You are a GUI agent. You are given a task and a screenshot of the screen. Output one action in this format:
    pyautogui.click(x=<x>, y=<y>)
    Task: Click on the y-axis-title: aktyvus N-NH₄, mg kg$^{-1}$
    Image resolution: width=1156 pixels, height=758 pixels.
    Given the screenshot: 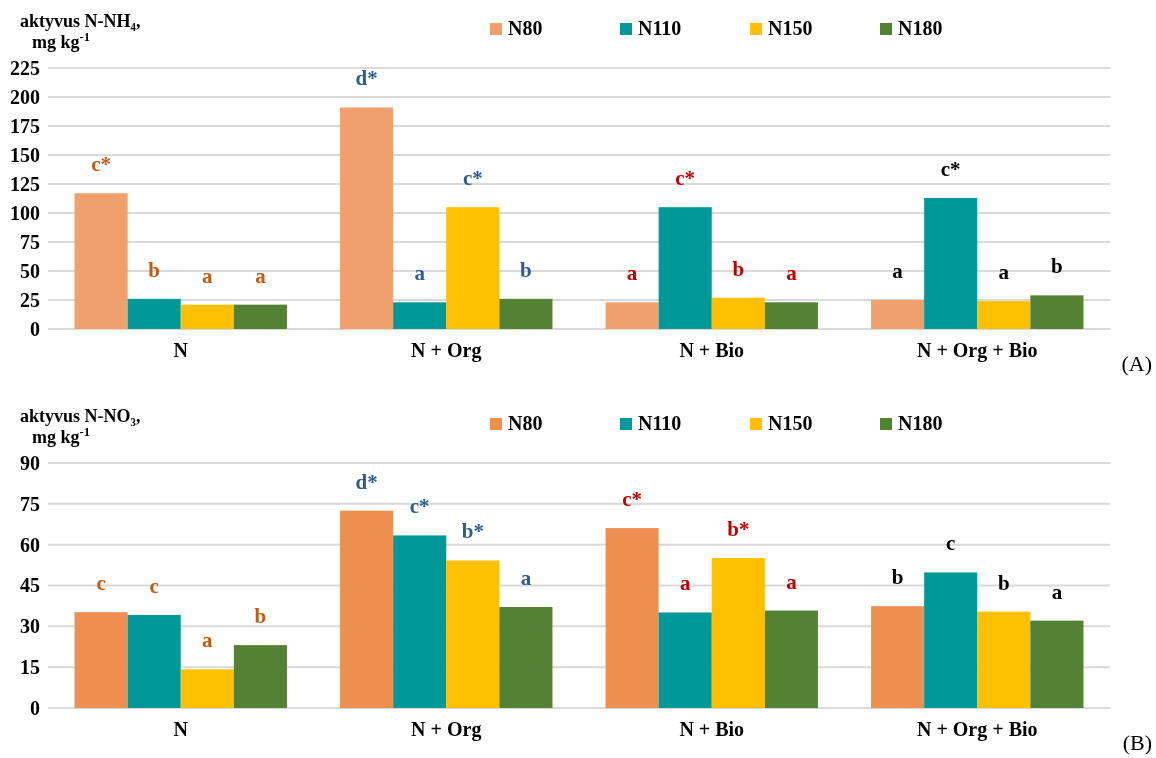 What is the action you would take?
    pyautogui.click(x=80, y=31)
    